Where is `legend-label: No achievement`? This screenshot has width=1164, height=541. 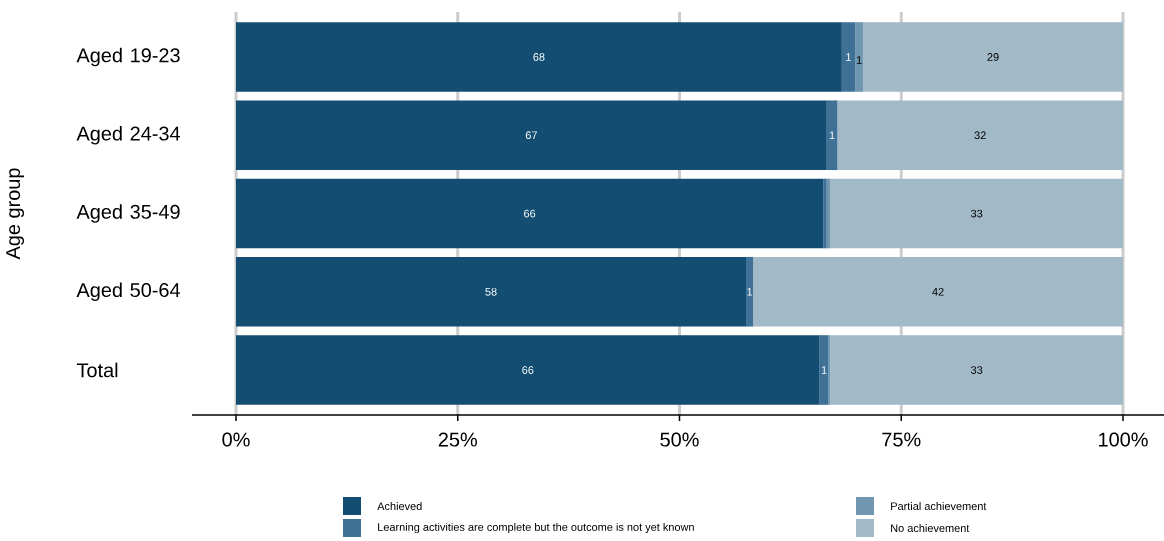 legend-label: No achievement is located at coordinates (930, 528).